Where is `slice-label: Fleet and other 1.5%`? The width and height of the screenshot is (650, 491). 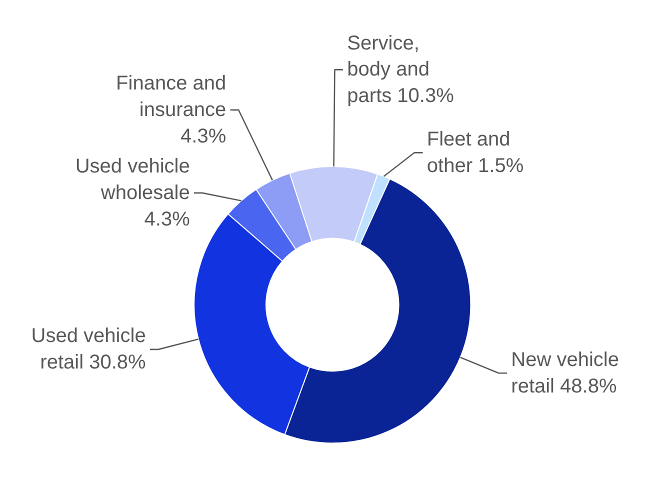
slice-label: Fleet and other 1.5% is located at coordinates (475, 152).